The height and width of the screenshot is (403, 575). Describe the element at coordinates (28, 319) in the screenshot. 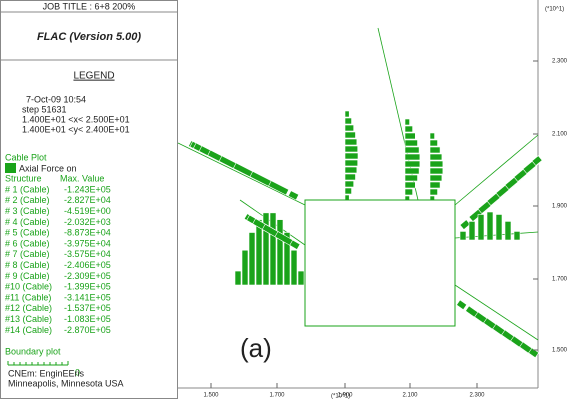

I see `cable-name: #13 (Cable)` at that location.